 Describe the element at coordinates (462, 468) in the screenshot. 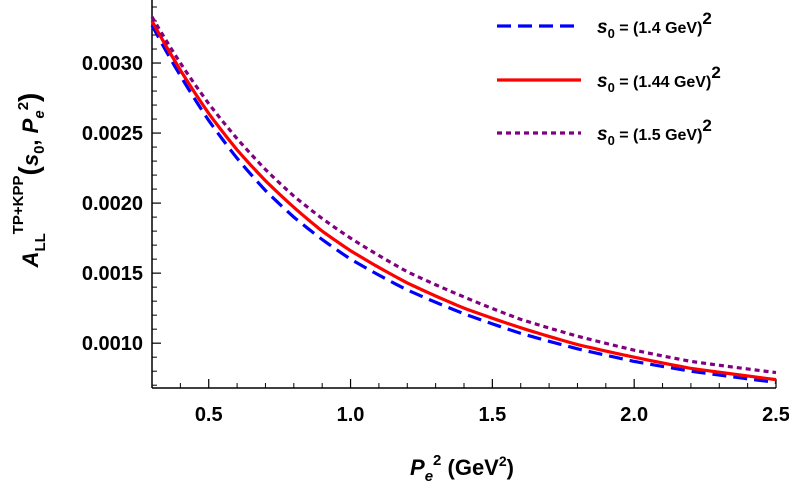

I see `x-axis-title: Pe2 (GeV2)` at that location.